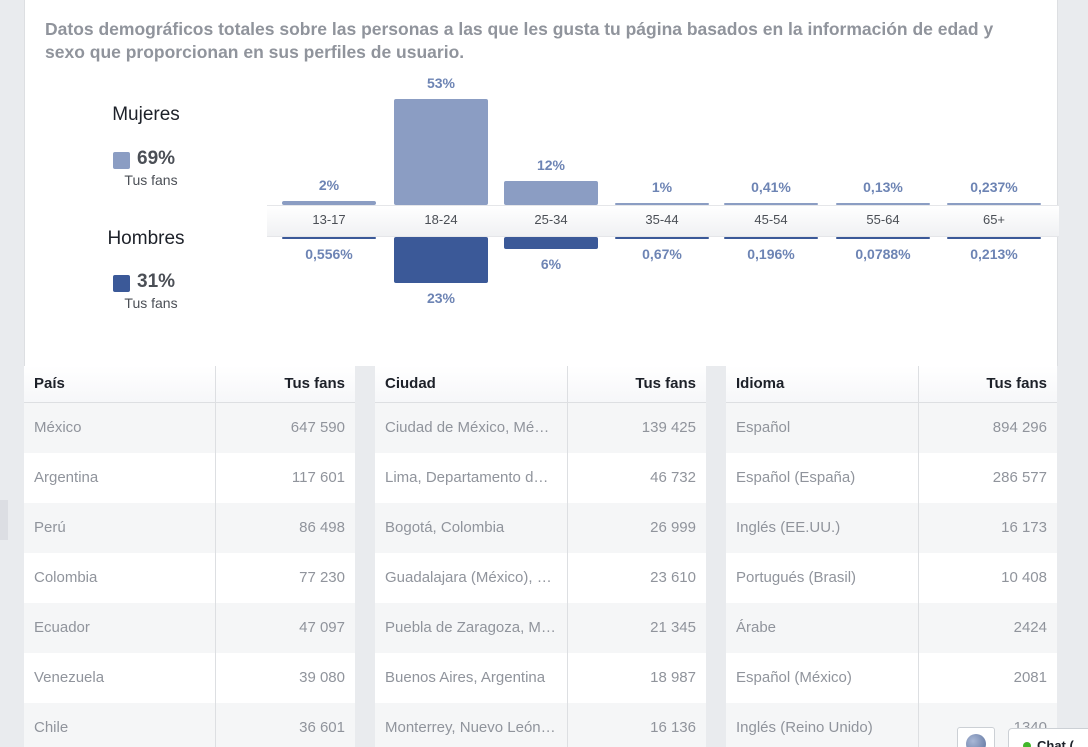 This screenshot has width=1088, height=747. I want to click on age-tick-label: 45-54, so click(771, 219).